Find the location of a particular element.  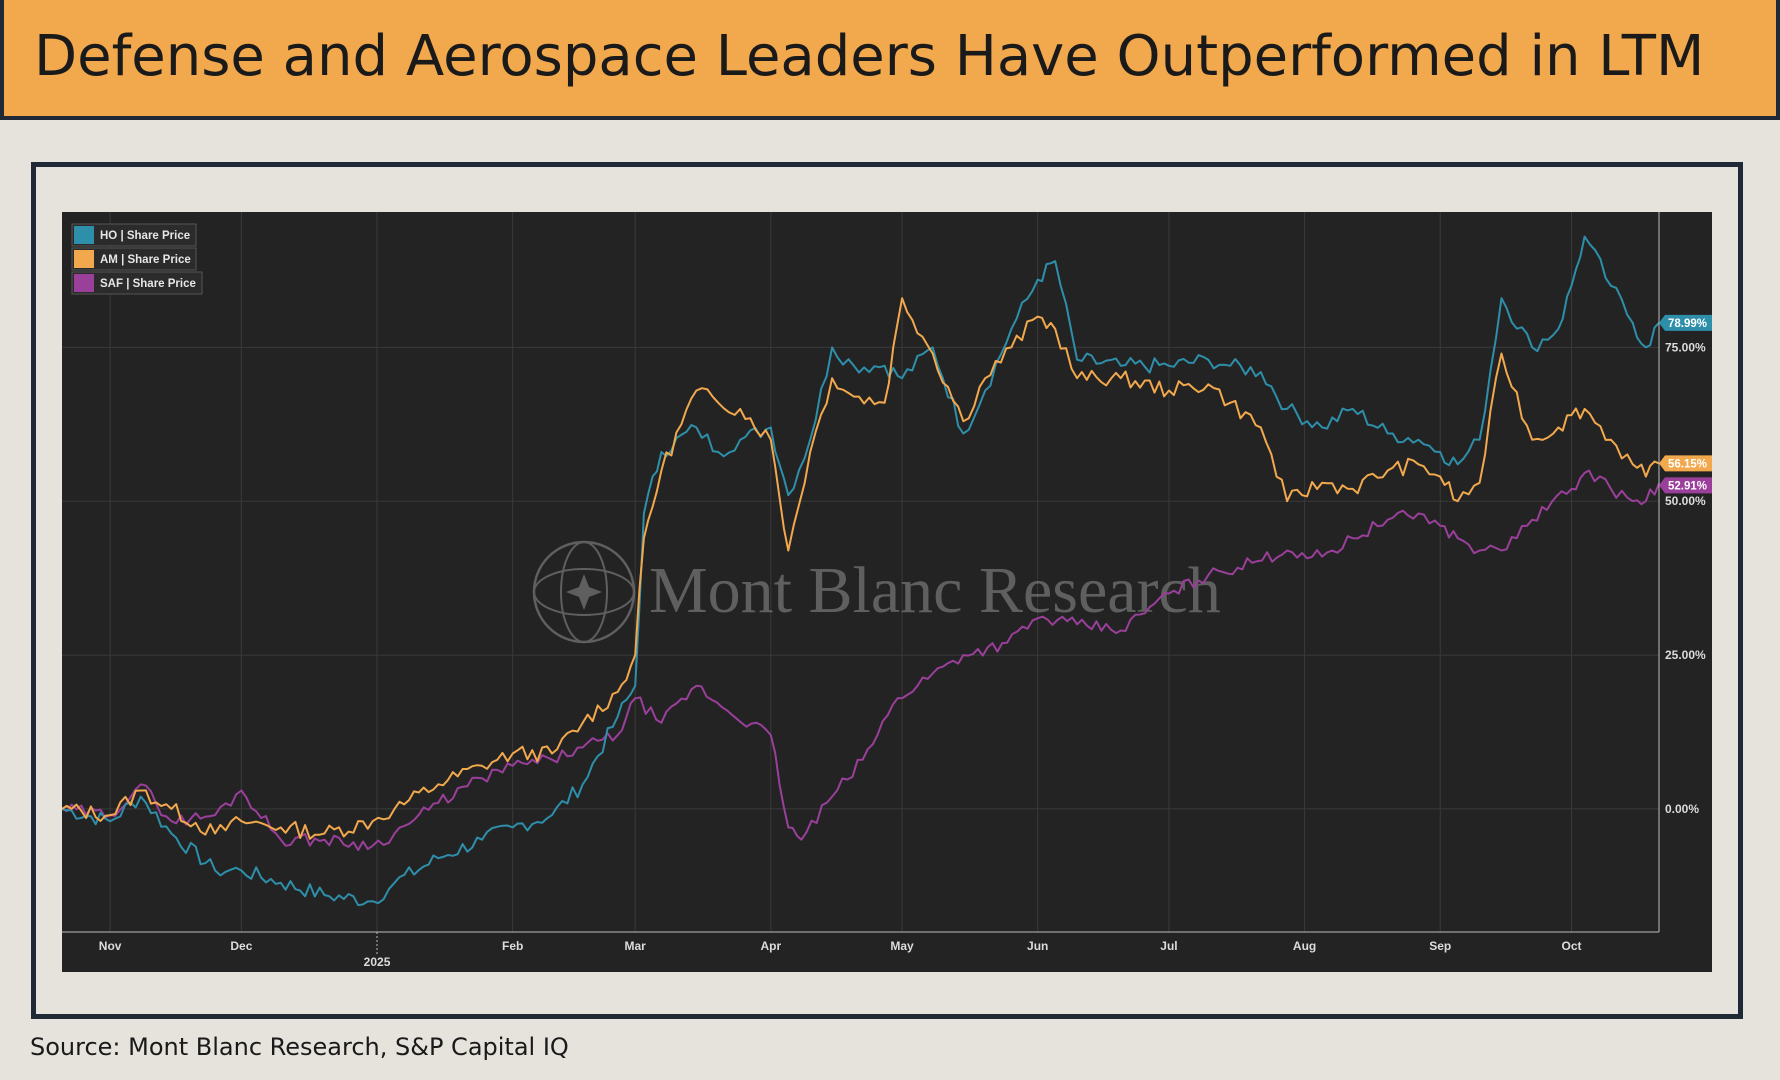

watermark-star-icon is located at coordinates (584, 592).